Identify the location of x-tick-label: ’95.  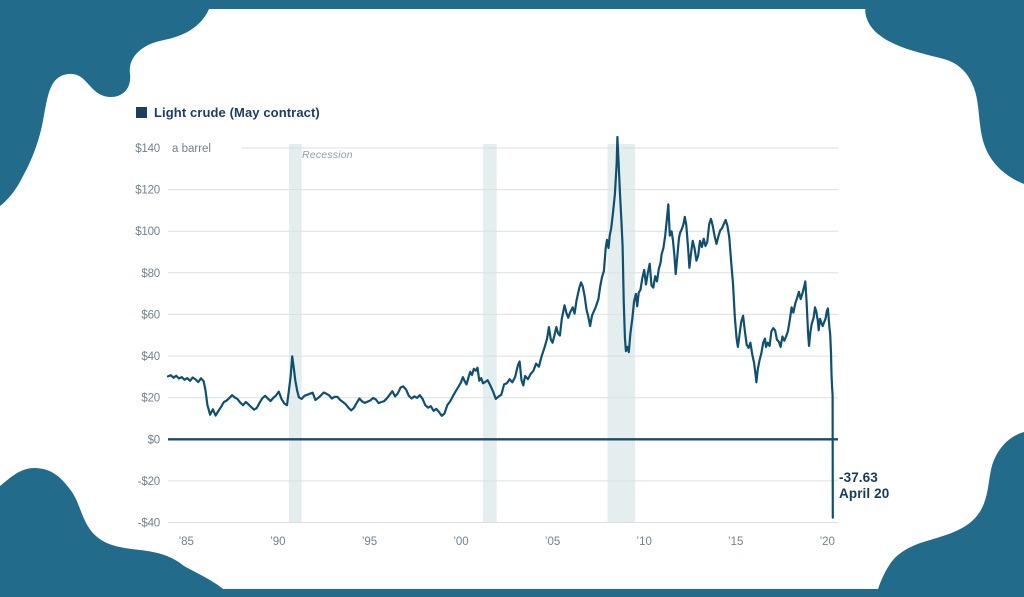
(369, 542).